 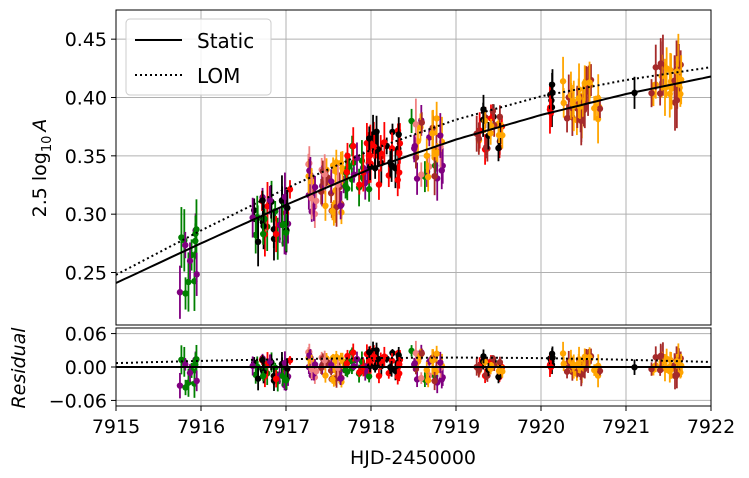 What do you see at coordinates (86, 40) in the screenshot?
I see `main-y-tick-label: 0.45` at bounding box center [86, 40].